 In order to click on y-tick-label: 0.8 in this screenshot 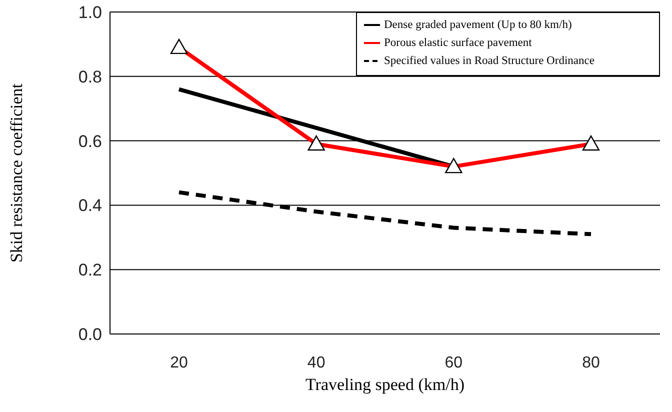, I will do `click(90, 76)`.